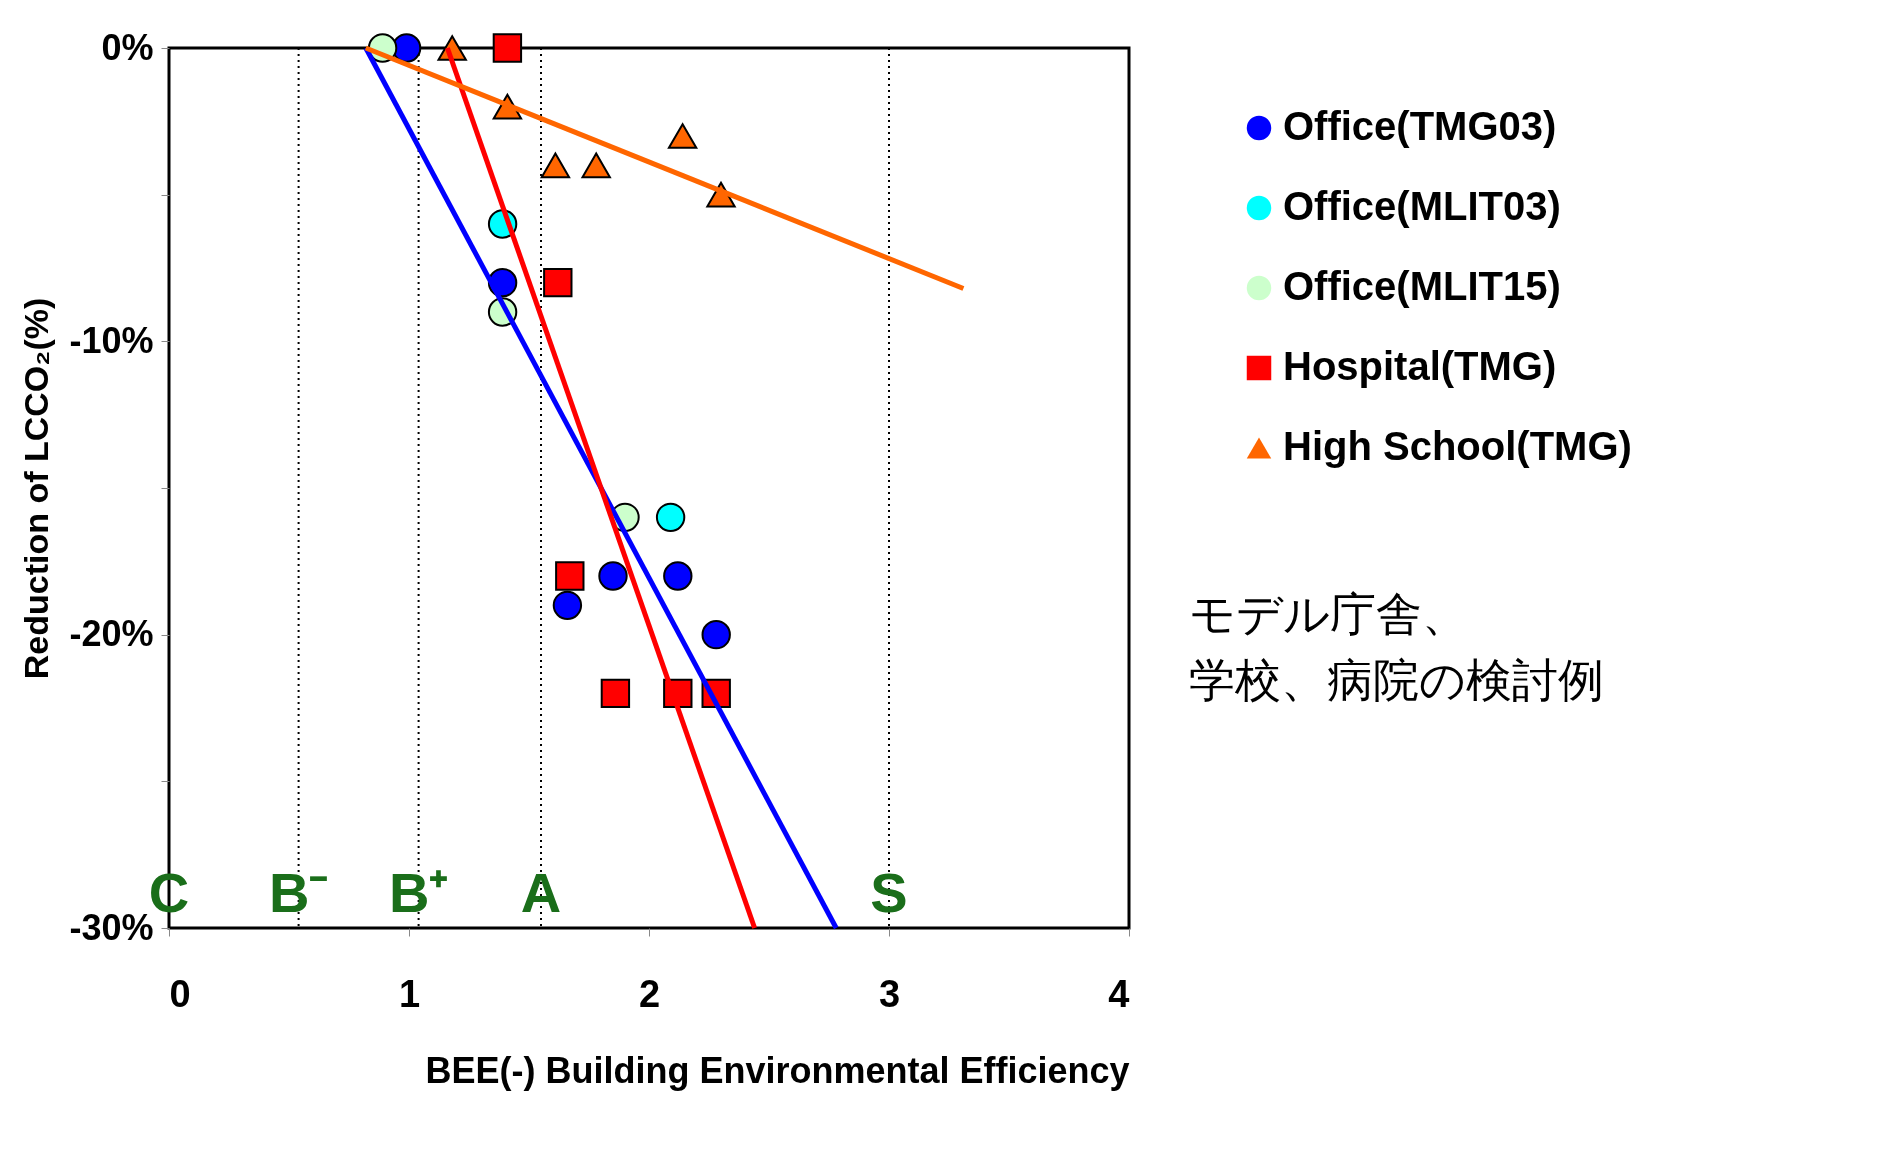  I want to click on x-tick-label: 4, so click(1119, 993).